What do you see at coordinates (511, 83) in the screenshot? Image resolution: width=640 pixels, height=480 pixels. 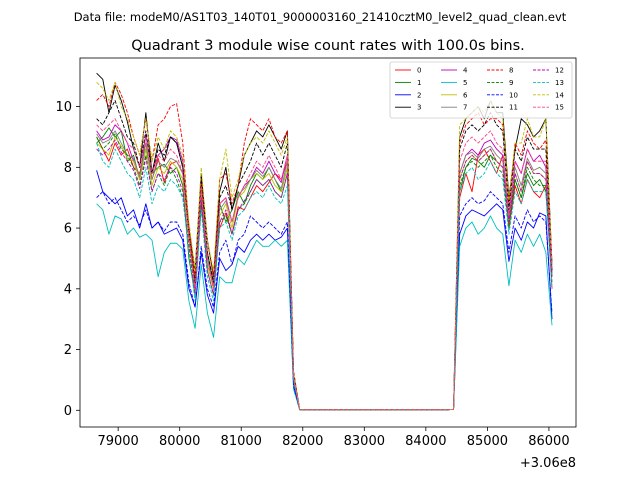 I see `legend-label-9: 9` at bounding box center [511, 83].